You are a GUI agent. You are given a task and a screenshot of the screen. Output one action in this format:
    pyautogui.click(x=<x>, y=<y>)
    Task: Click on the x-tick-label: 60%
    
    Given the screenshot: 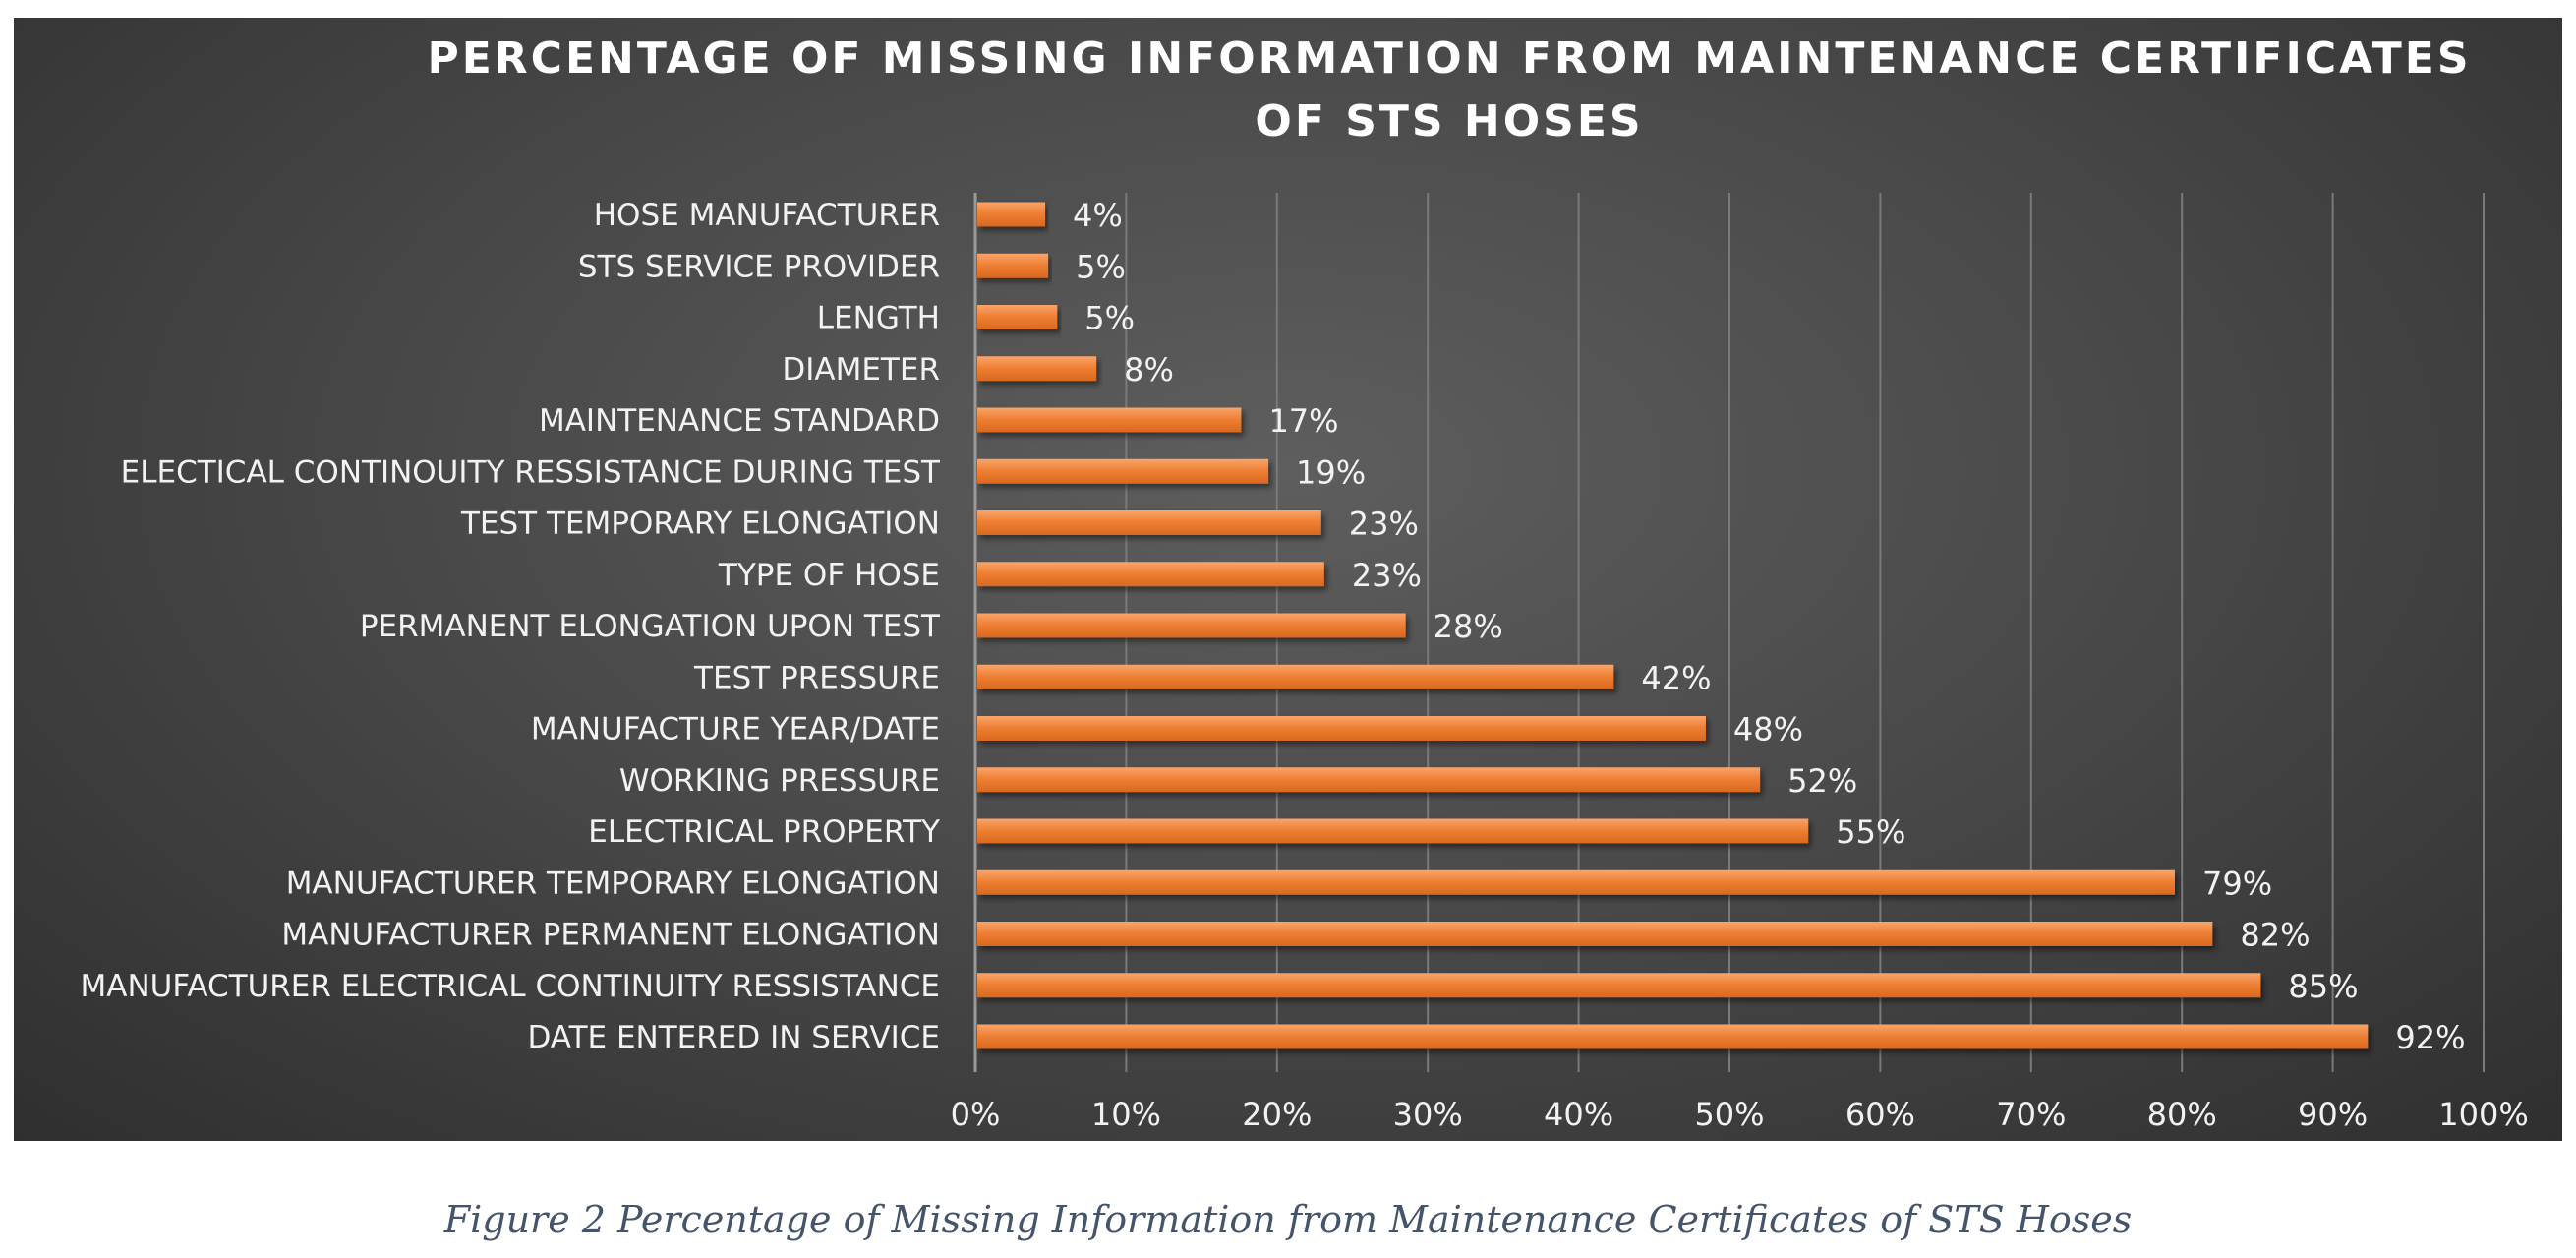 What is the action you would take?
    pyautogui.click(x=1880, y=1115)
    